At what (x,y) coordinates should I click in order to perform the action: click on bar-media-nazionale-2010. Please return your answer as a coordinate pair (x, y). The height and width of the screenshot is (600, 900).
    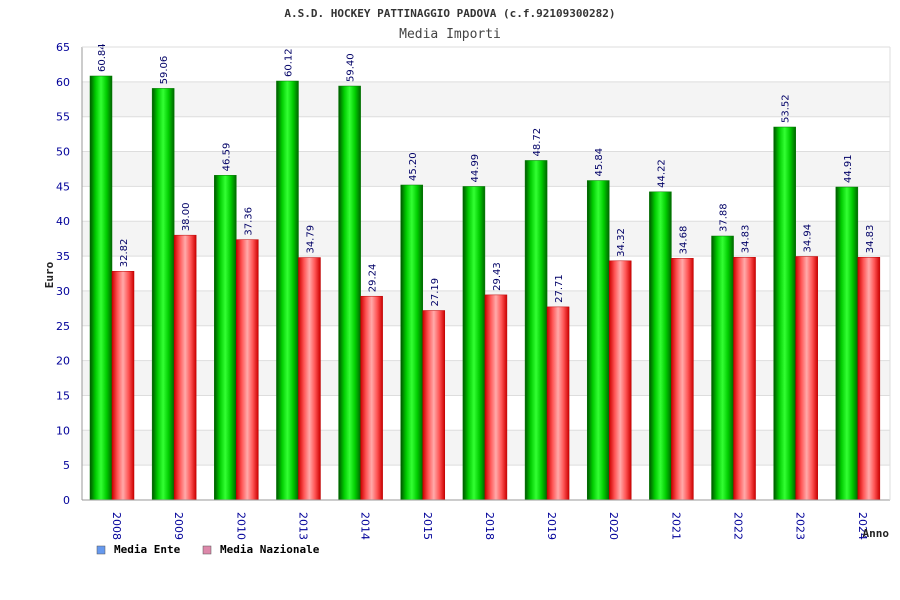
    Looking at the image, I should click on (247, 370).